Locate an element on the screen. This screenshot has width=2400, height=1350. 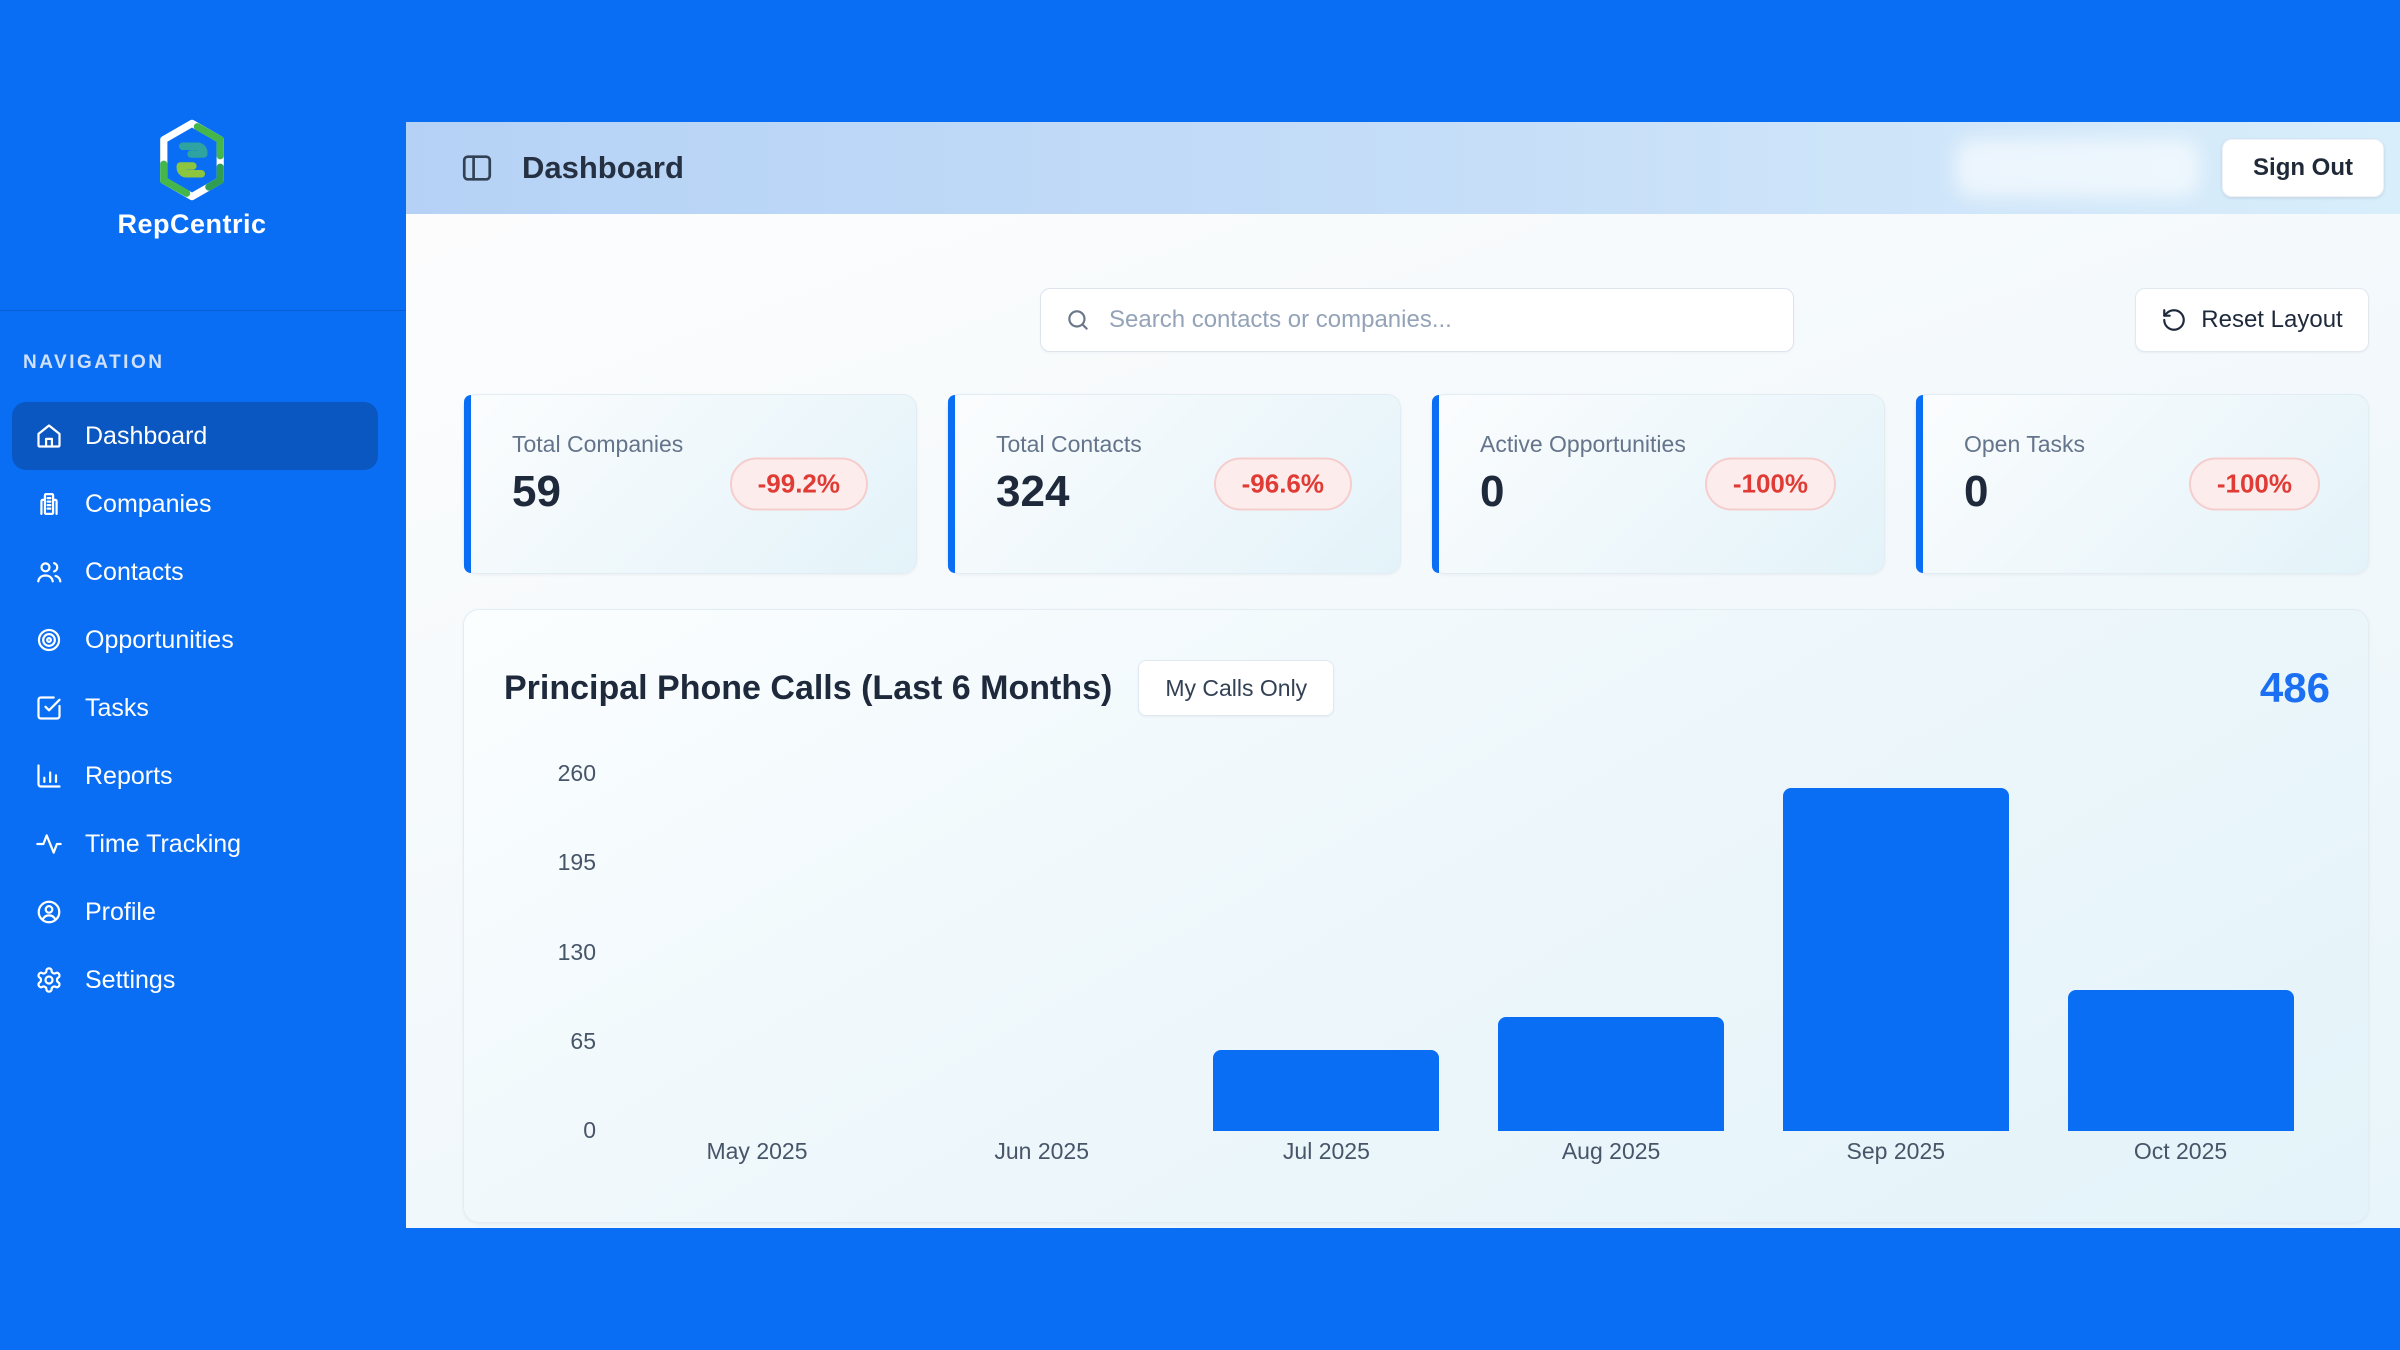
sidebar-item-tasks: Tasks is located at coordinates (195, 708).